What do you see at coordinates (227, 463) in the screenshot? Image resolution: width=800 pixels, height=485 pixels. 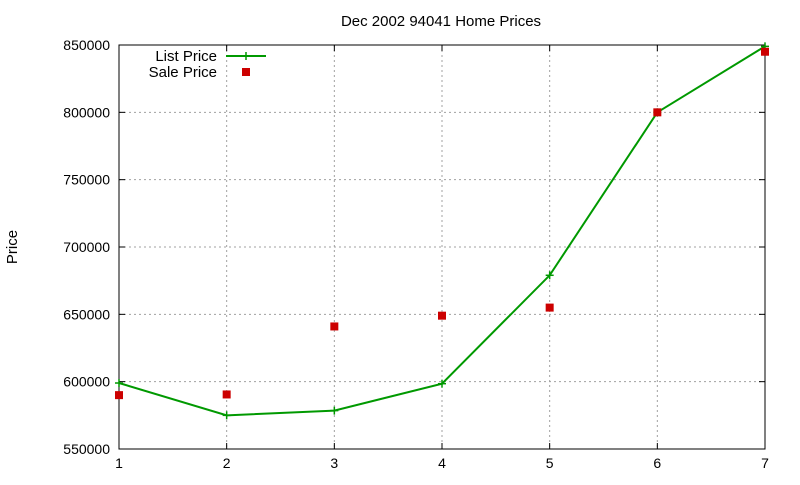 I see `x-tick-label: 2` at bounding box center [227, 463].